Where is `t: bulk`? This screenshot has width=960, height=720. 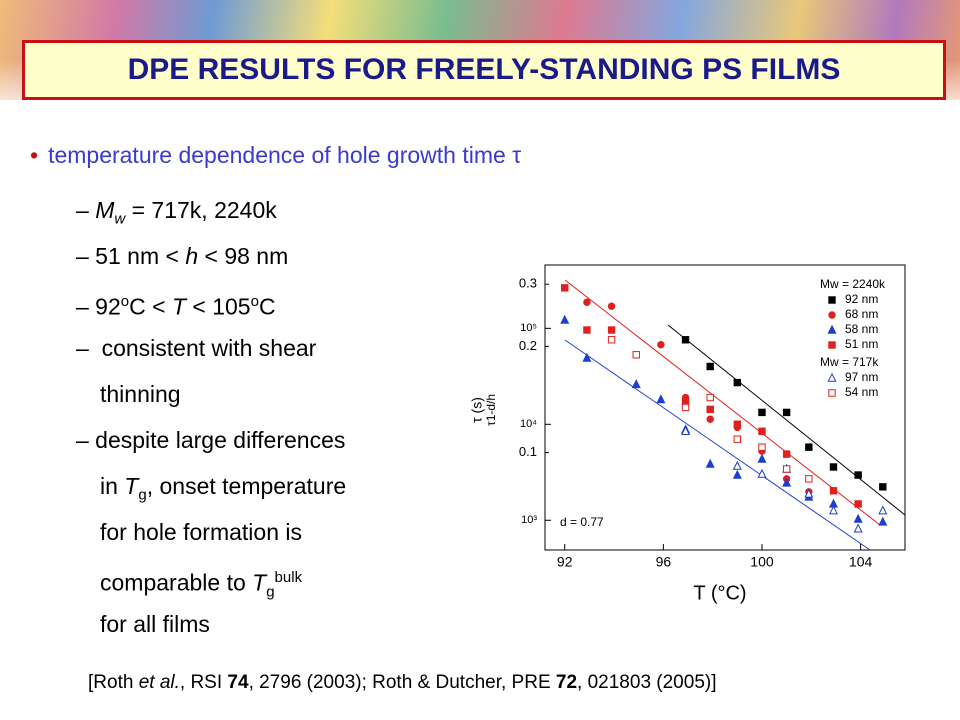 t: bulk is located at coordinates (288, 577).